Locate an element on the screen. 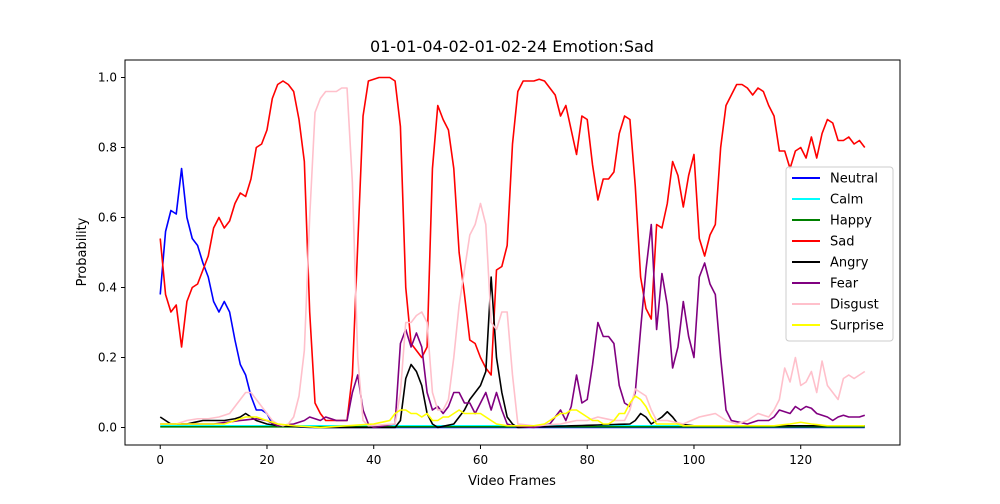 This screenshot has width=1000, height=504. x-axis-ticks: 0 20 40 60 80 100 120 is located at coordinates (484, 456).